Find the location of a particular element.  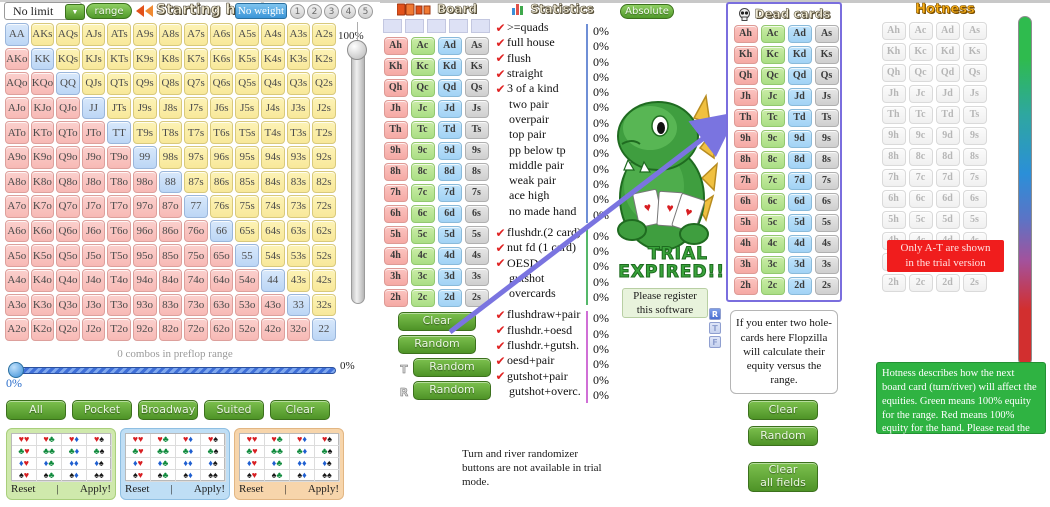

hand-cell-A8s: A8s is located at coordinates (170, 34).